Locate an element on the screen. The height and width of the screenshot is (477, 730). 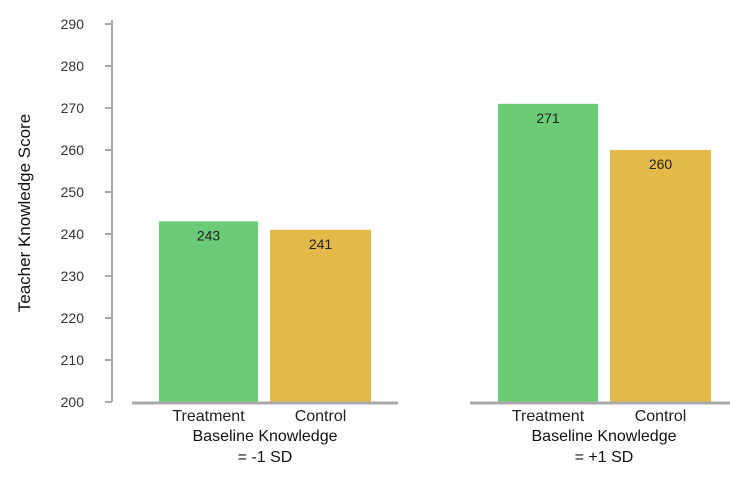
y-tick-label: 290 is located at coordinates (73, 24).